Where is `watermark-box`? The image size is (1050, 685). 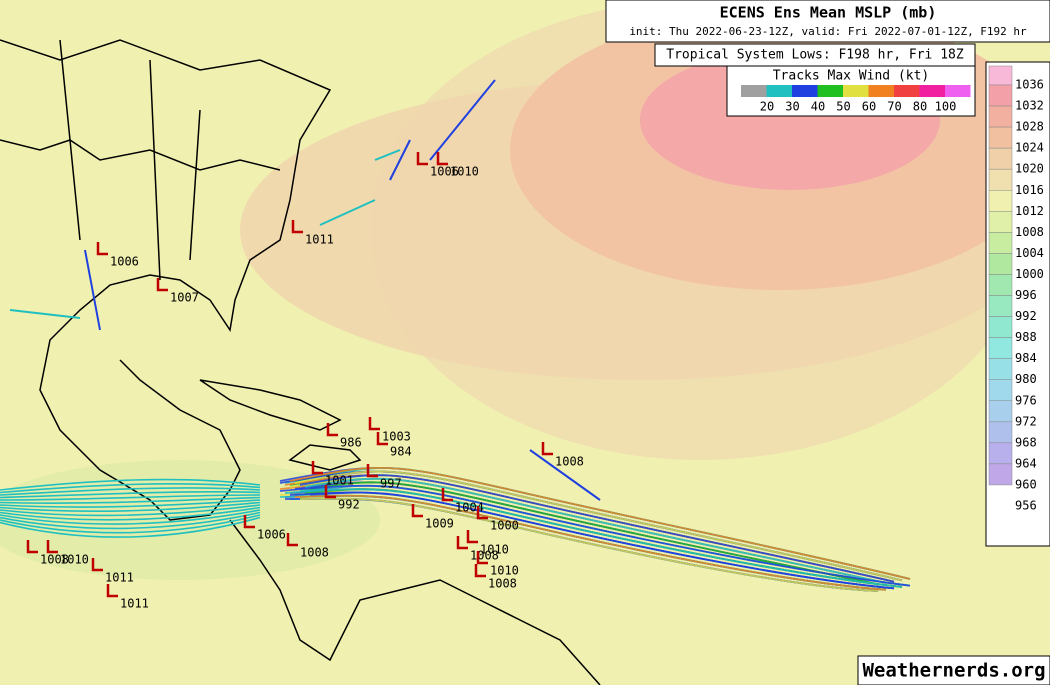
watermark-box is located at coordinates (953, 670).